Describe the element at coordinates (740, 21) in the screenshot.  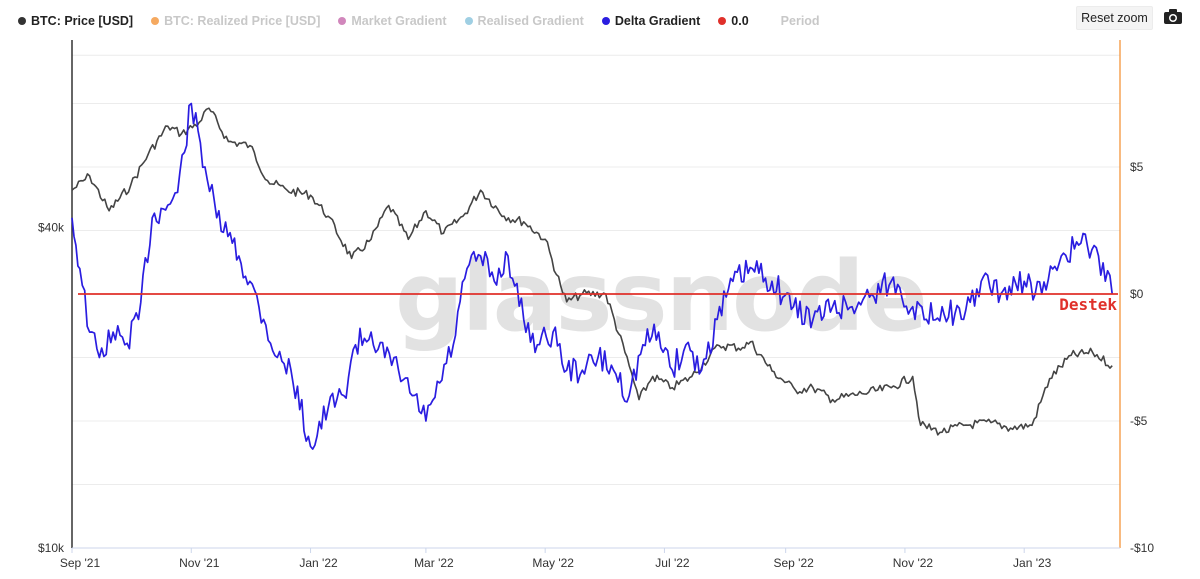
I see `legend-label: 0.0` at that location.